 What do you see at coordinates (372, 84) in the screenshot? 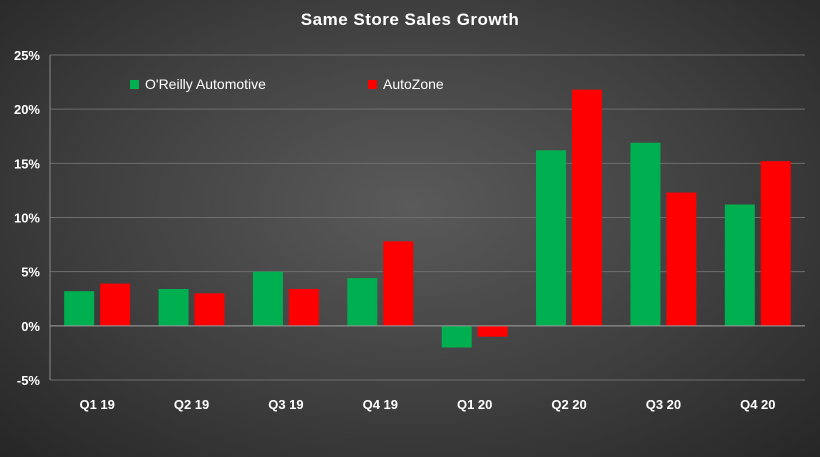
I see `legend-swatch-autozone` at bounding box center [372, 84].